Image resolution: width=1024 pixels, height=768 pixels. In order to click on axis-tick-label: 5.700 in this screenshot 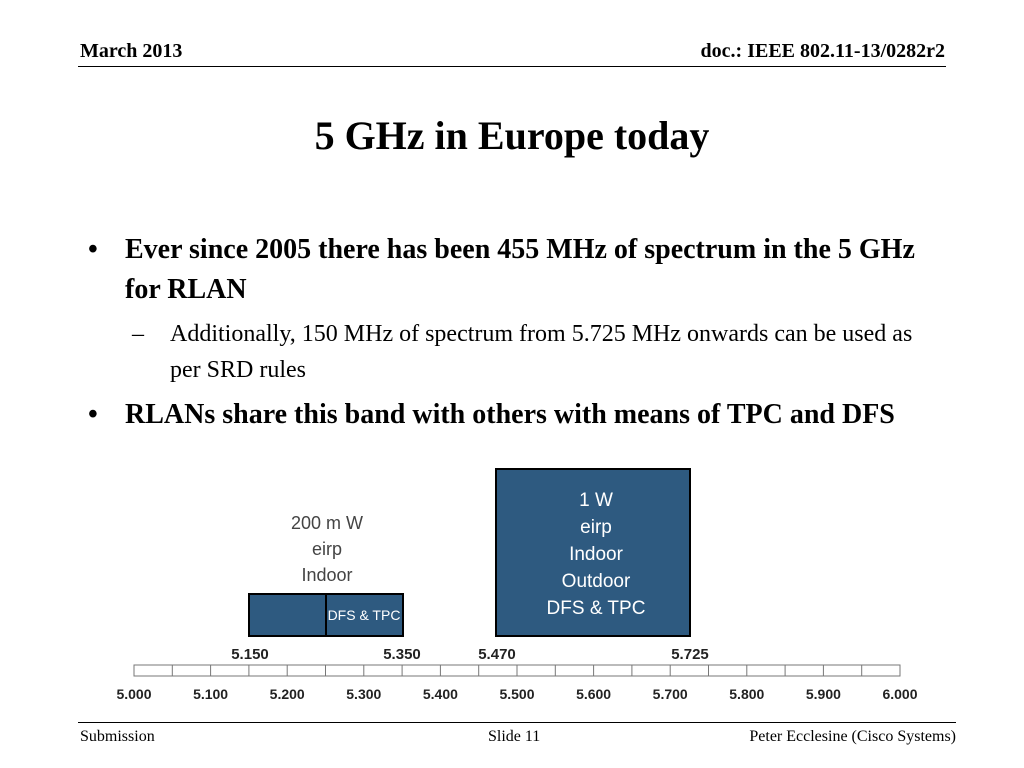, I will do `click(670, 694)`.